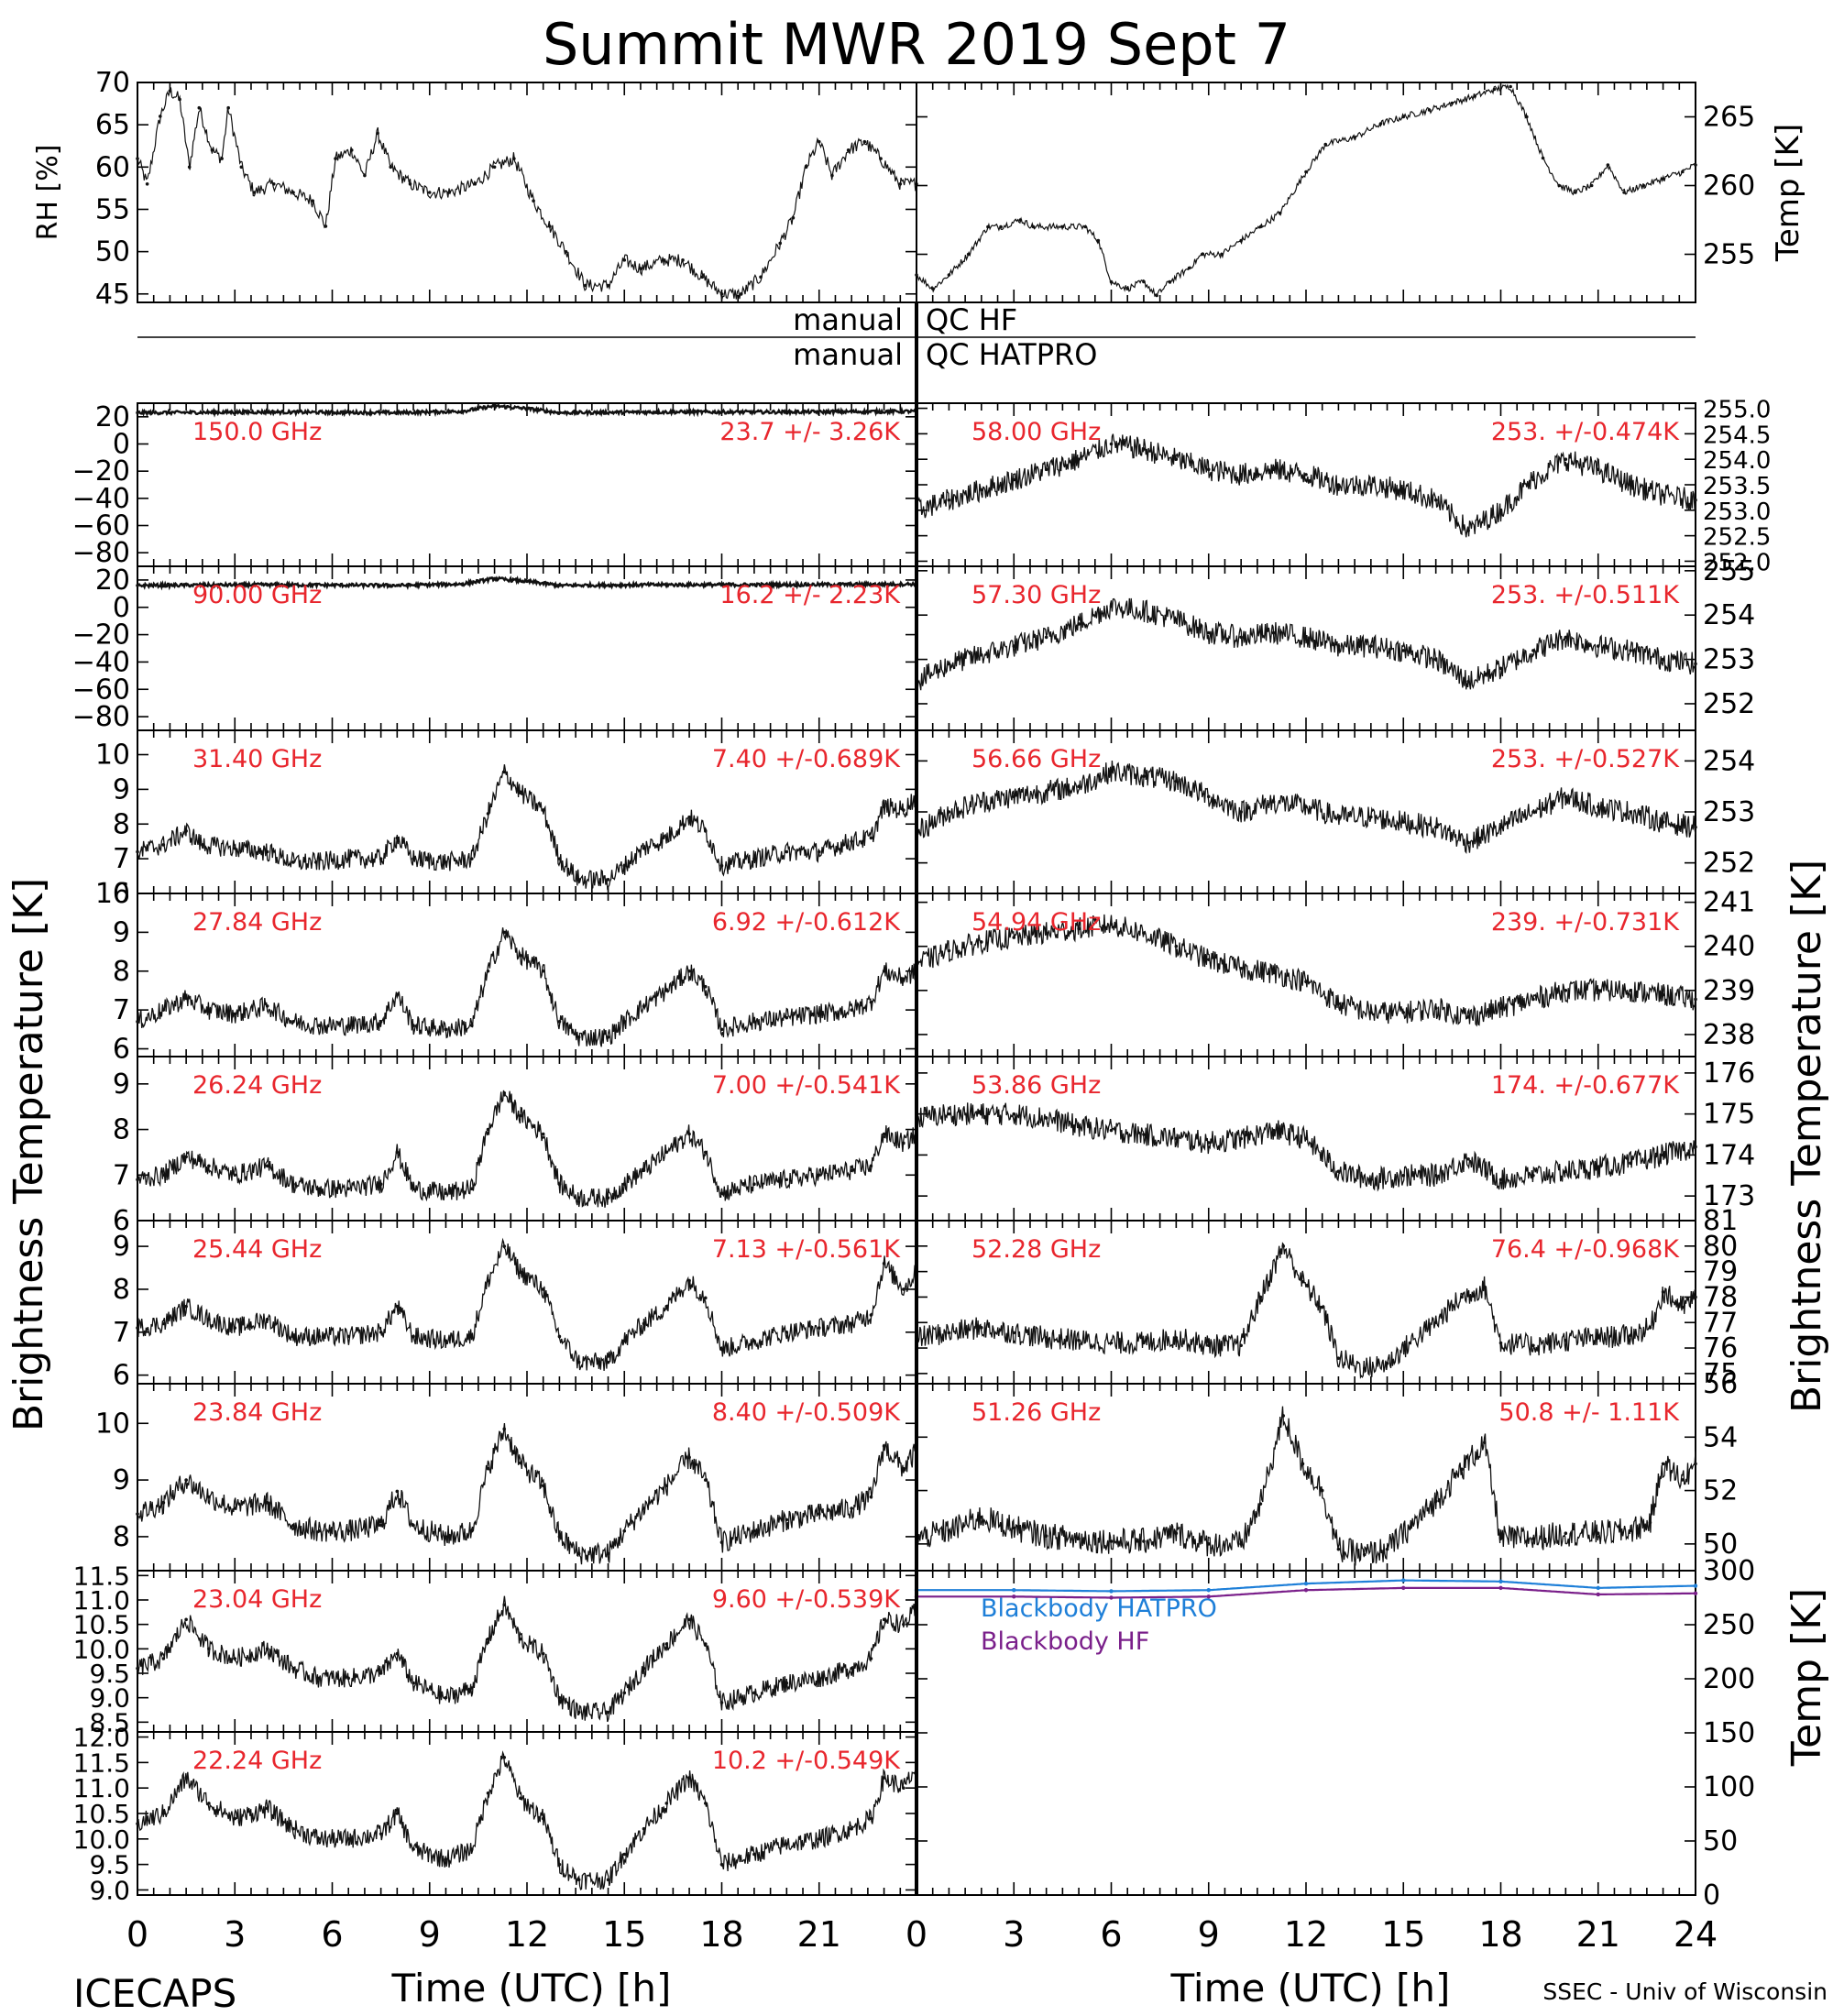 The image size is (1833, 2016). Describe the element at coordinates (101, 553) in the screenshot. I see `y-tick-label: −80` at that location.